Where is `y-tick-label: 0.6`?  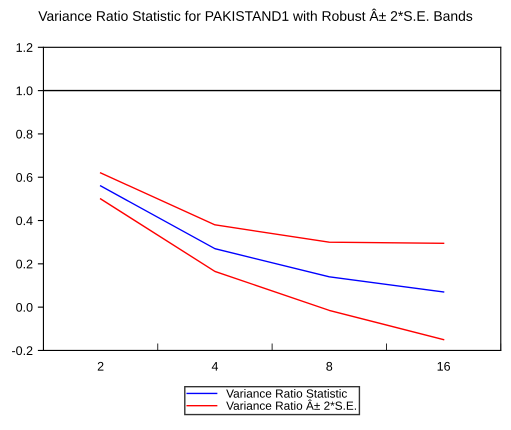 y-tick-label: 0.6 is located at coordinates (24, 177).